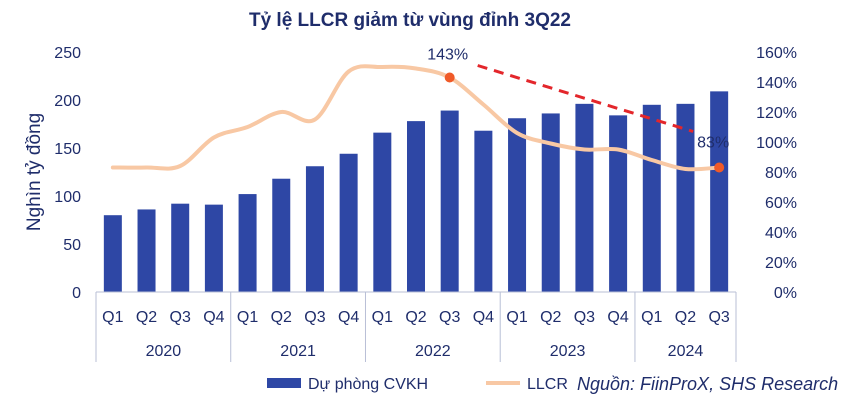 The width and height of the screenshot is (862, 408). Describe the element at coordinates (67, 53) in the screenshot. I see `left-tick-label: 250` at that location.